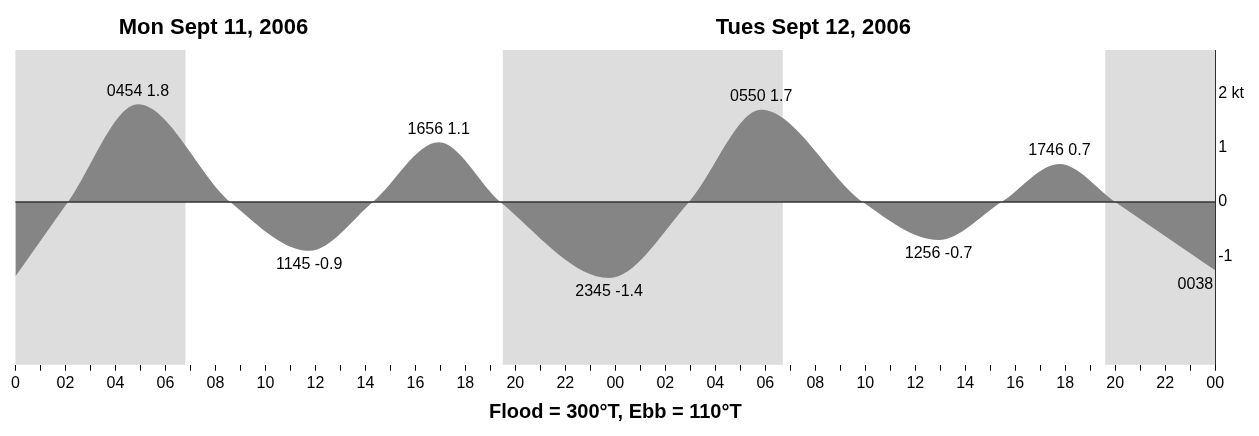 This screenshot has height=436, width=1259. What do you see at coordinates (213, 27) in the screenshot?
I see `text: Mon Sept 11, 2006` at bounding box center [213, 27].